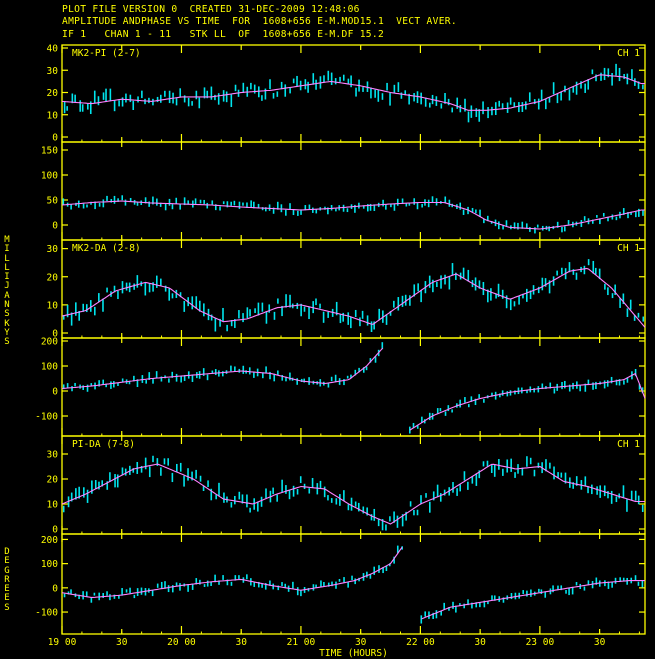 This screenshot has width=655, height=659. What do you see at coordinates (420, 642) in the screenshot?
I see `x-tick-label: 22 00` at bounding box center [420, 642].